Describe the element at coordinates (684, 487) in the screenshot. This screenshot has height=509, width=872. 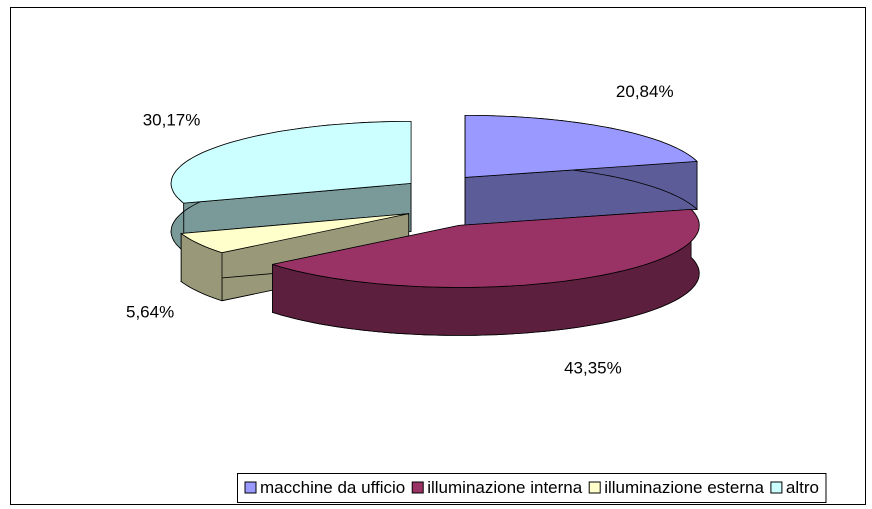
I see `legend-label: illuminazione esterna` at that location.